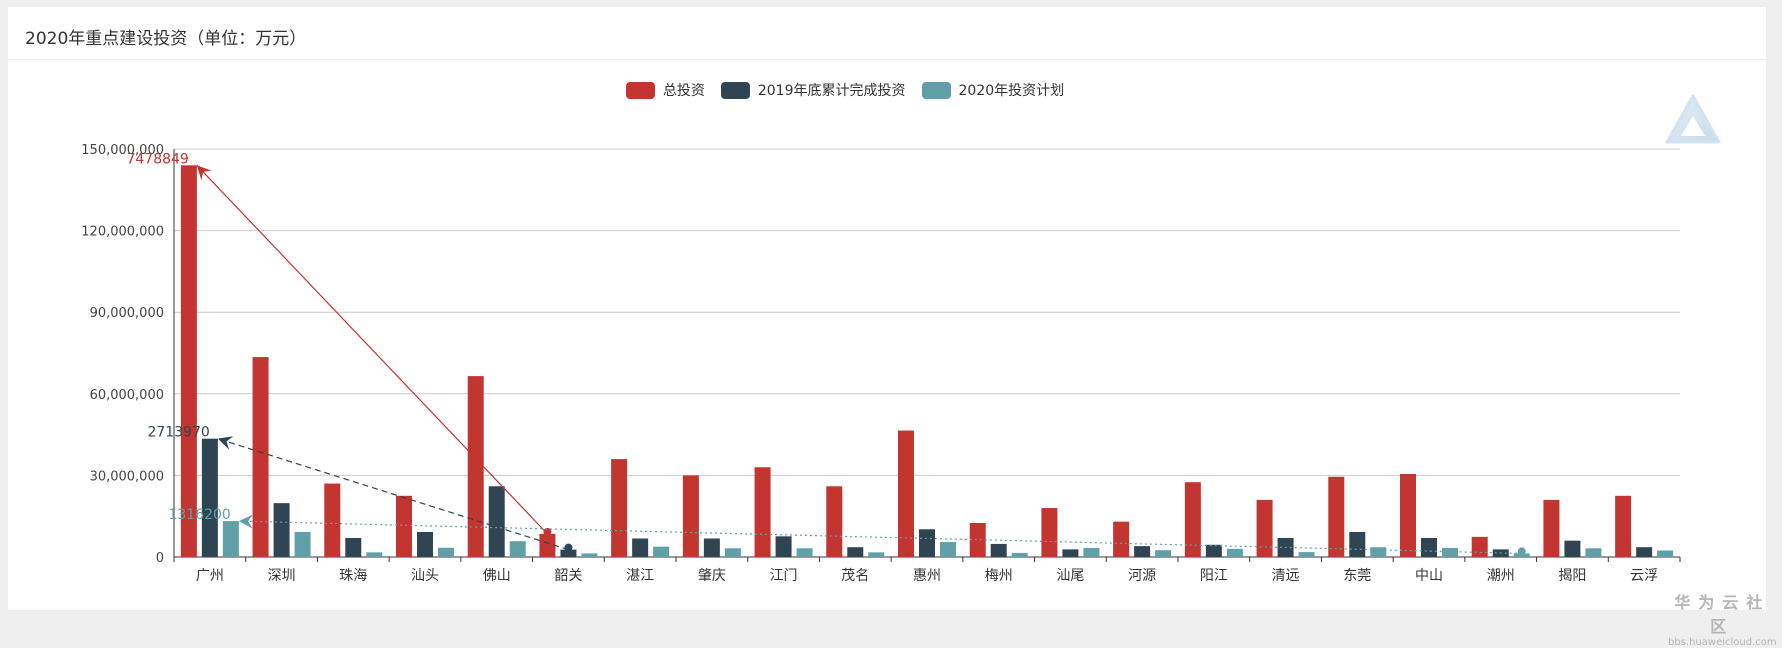 The image size is (1782, 648). What do you see at coordinates (1357, 576) in the screenshot?
I see `x-category-label: 东莞` at bounding box center [1357, 576].